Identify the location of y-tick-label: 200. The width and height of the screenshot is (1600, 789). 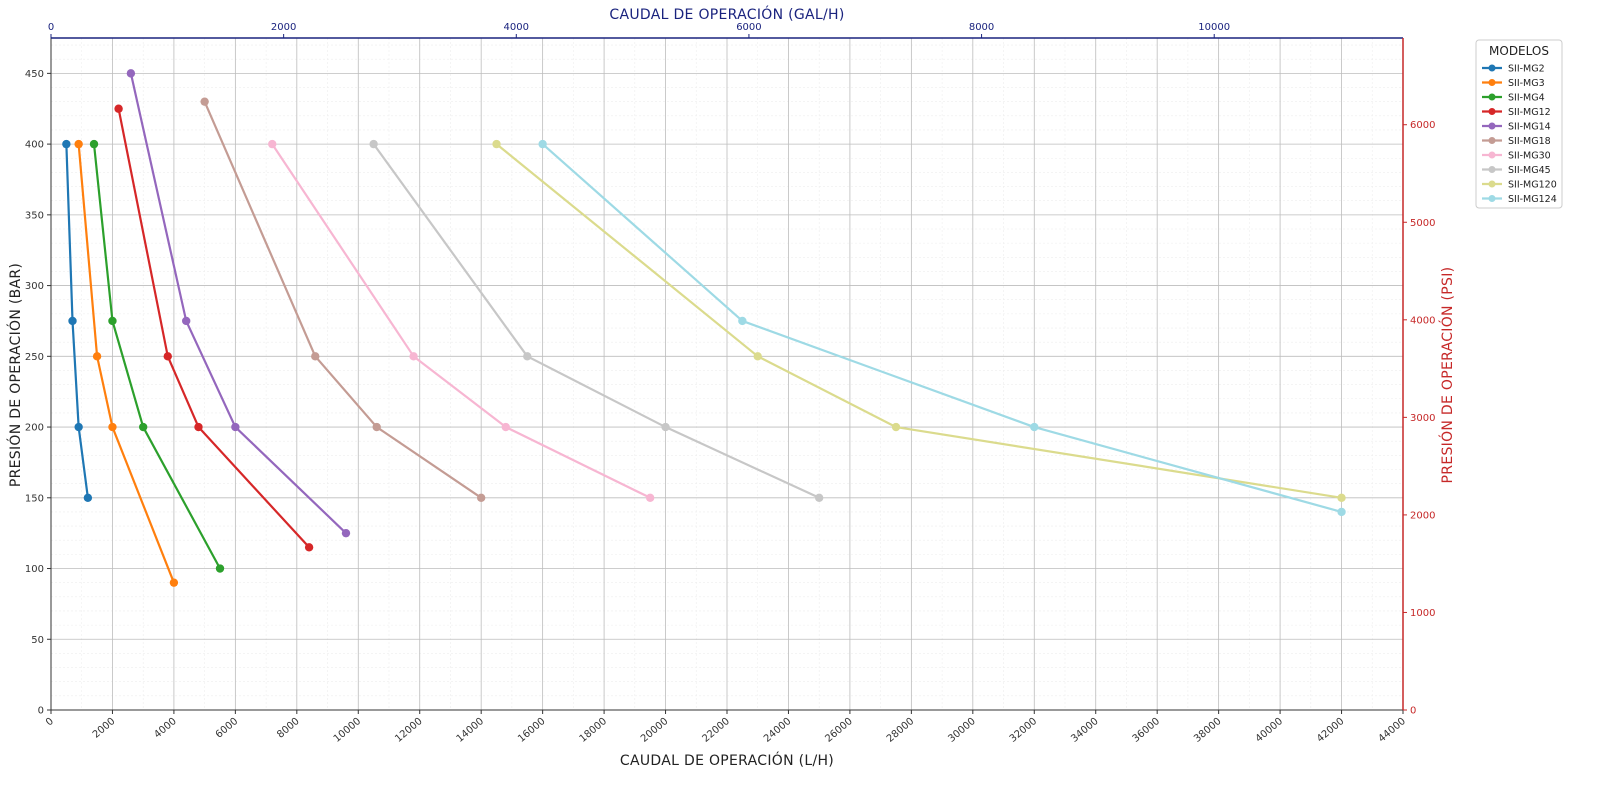
(34, 428).